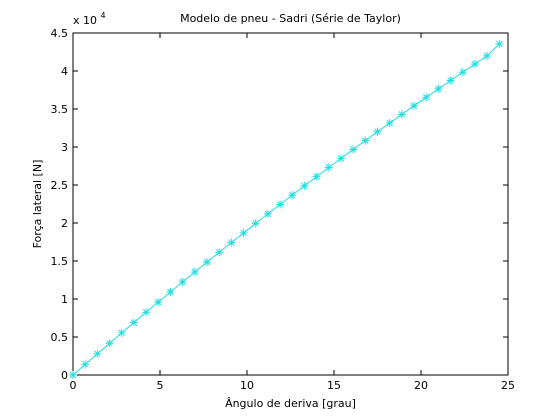  I want to click on chart-title: Modelo de pneu - Sadri (Série de Taylor), so click(290, 18).